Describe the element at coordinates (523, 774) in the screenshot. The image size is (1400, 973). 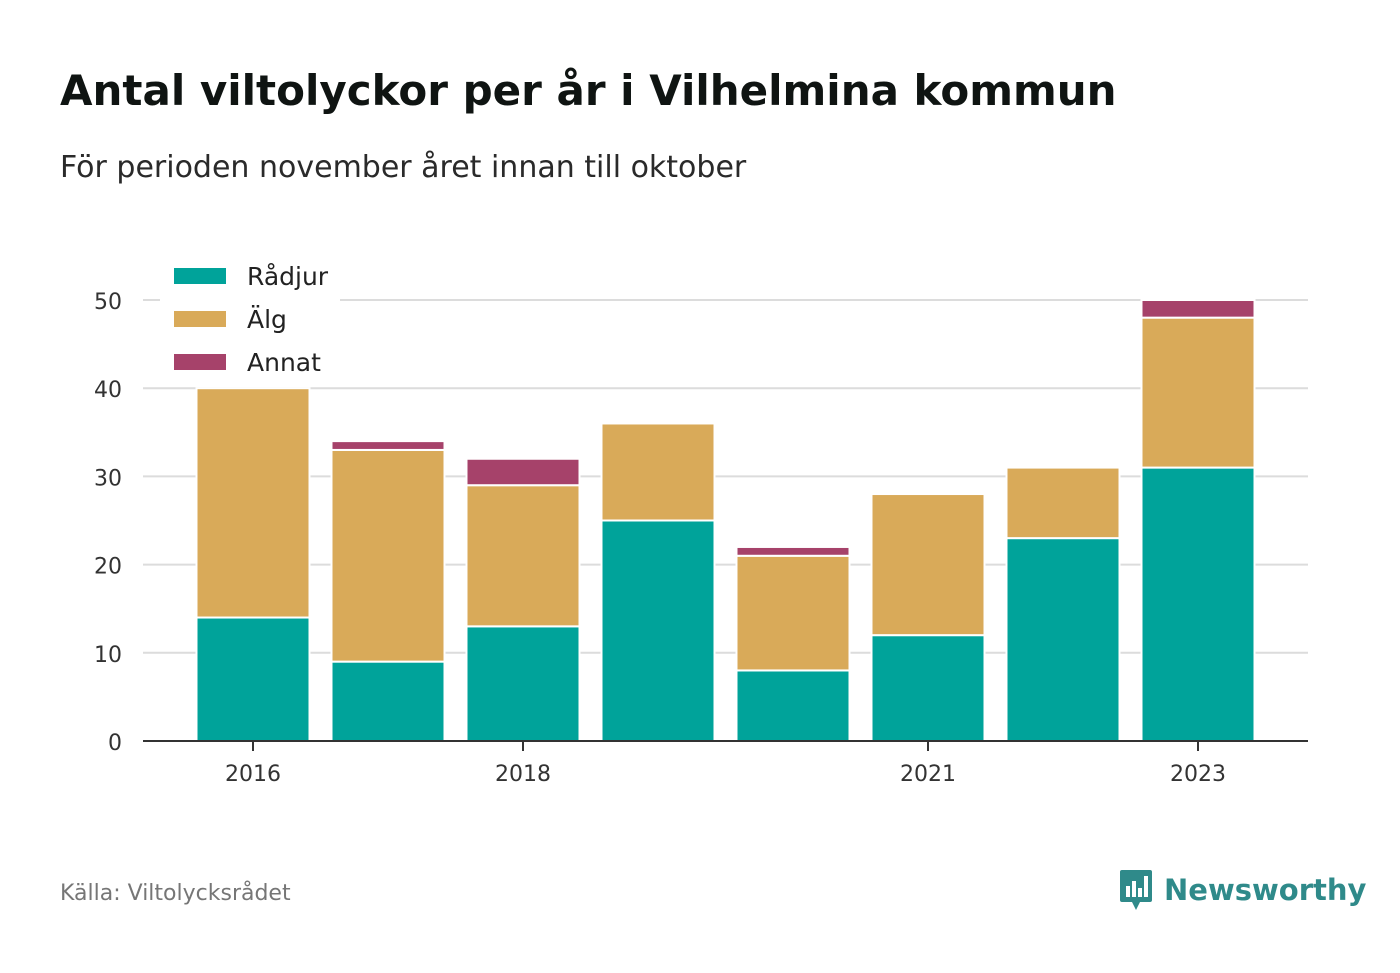
I see `x-tick-label: 2018` at that location.